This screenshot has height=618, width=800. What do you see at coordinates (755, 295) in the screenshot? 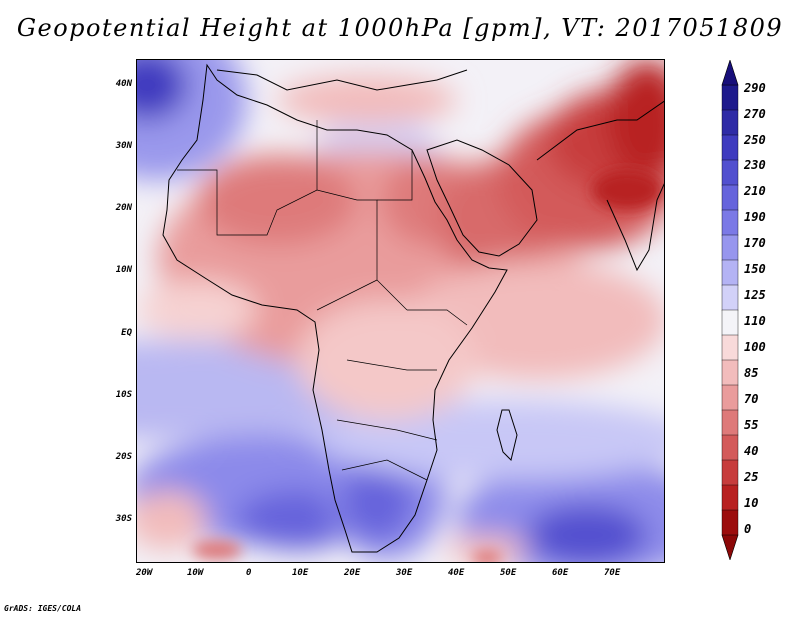
I see `colorbar-label-125: 125` at bounding box center [755, 295].